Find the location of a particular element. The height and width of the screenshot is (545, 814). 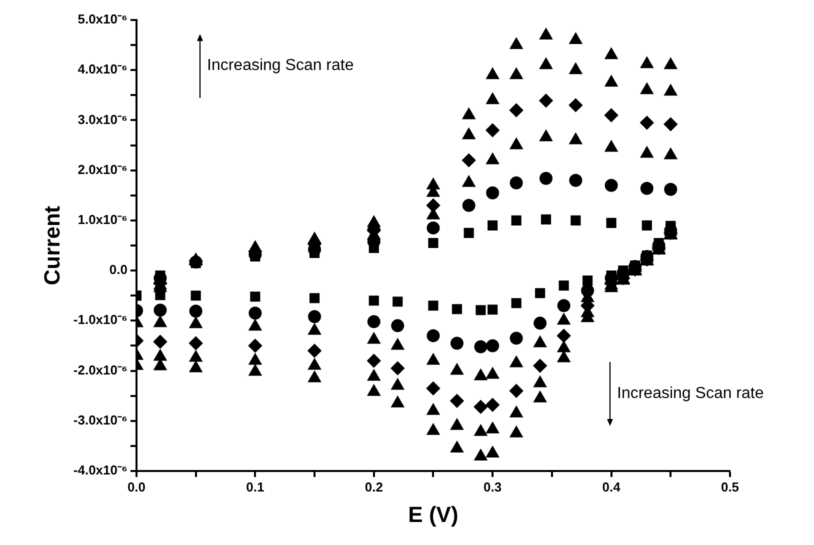

y-tick-label: -2.0x10⁻⁶ is located at coordinates (100, 370).